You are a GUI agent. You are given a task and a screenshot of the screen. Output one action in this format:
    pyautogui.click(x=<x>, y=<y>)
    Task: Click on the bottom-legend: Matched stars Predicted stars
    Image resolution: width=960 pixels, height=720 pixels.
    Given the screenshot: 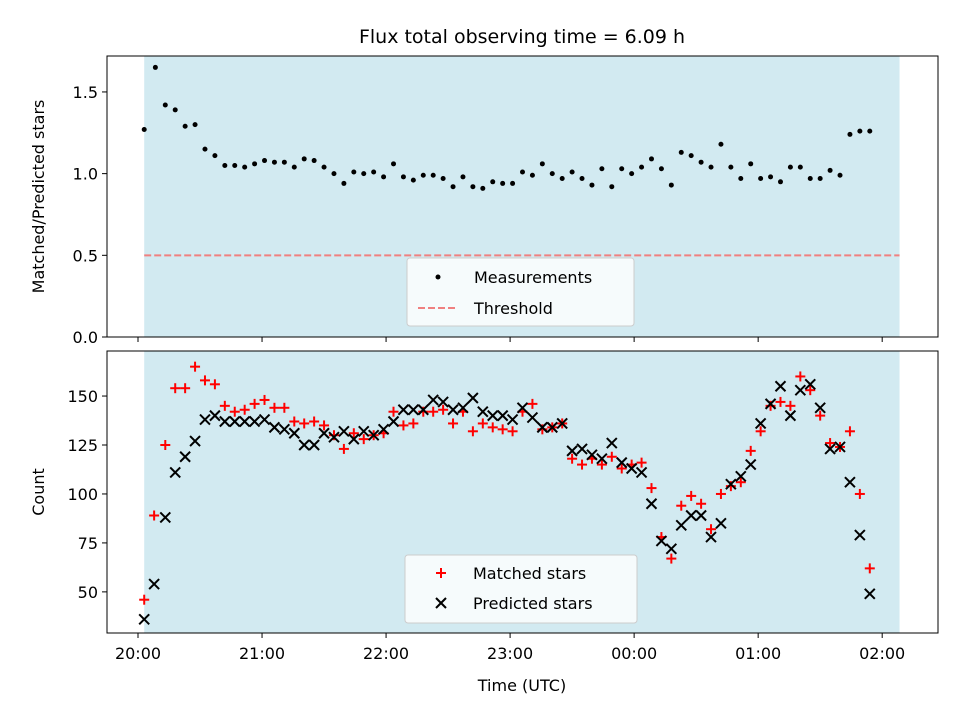 What is the action you would take?
    pyautogui.click(x=521, y=589)
    